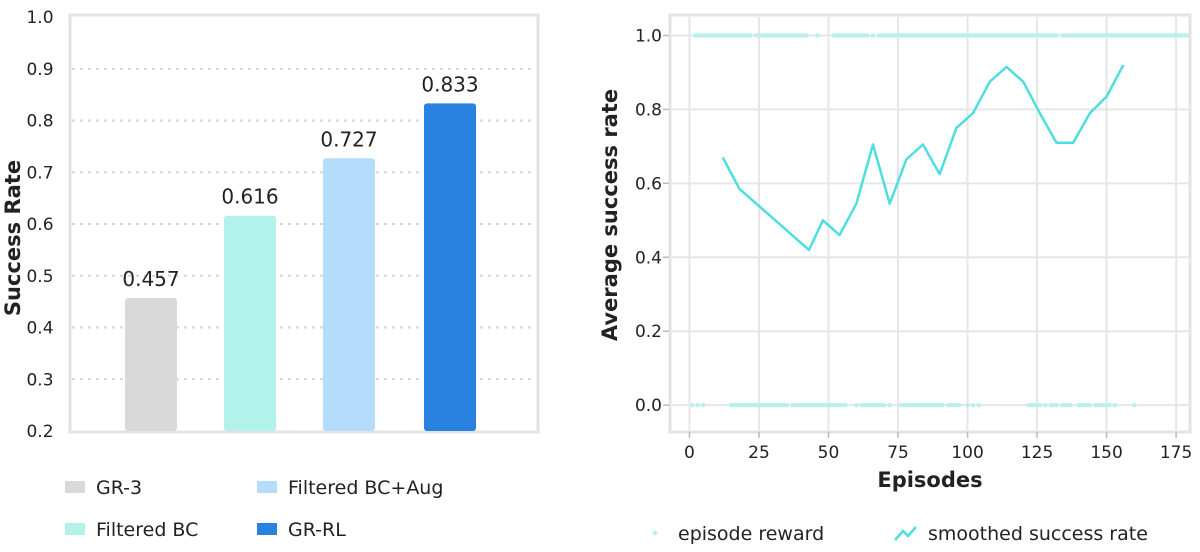  Describe the element at coordinates (119, 488) in the screenshot. I see `bar-legend-label: GR-3` at that location.